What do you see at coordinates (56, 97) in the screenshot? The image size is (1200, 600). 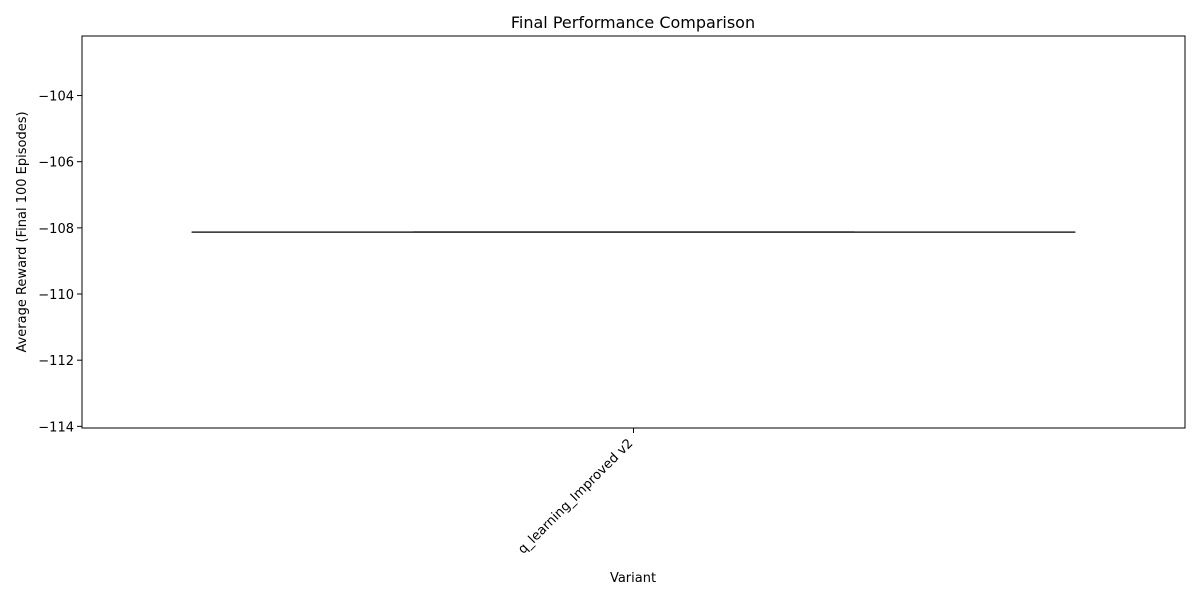 I see `y-tick-label: −104` at bounding box center [56, 97].